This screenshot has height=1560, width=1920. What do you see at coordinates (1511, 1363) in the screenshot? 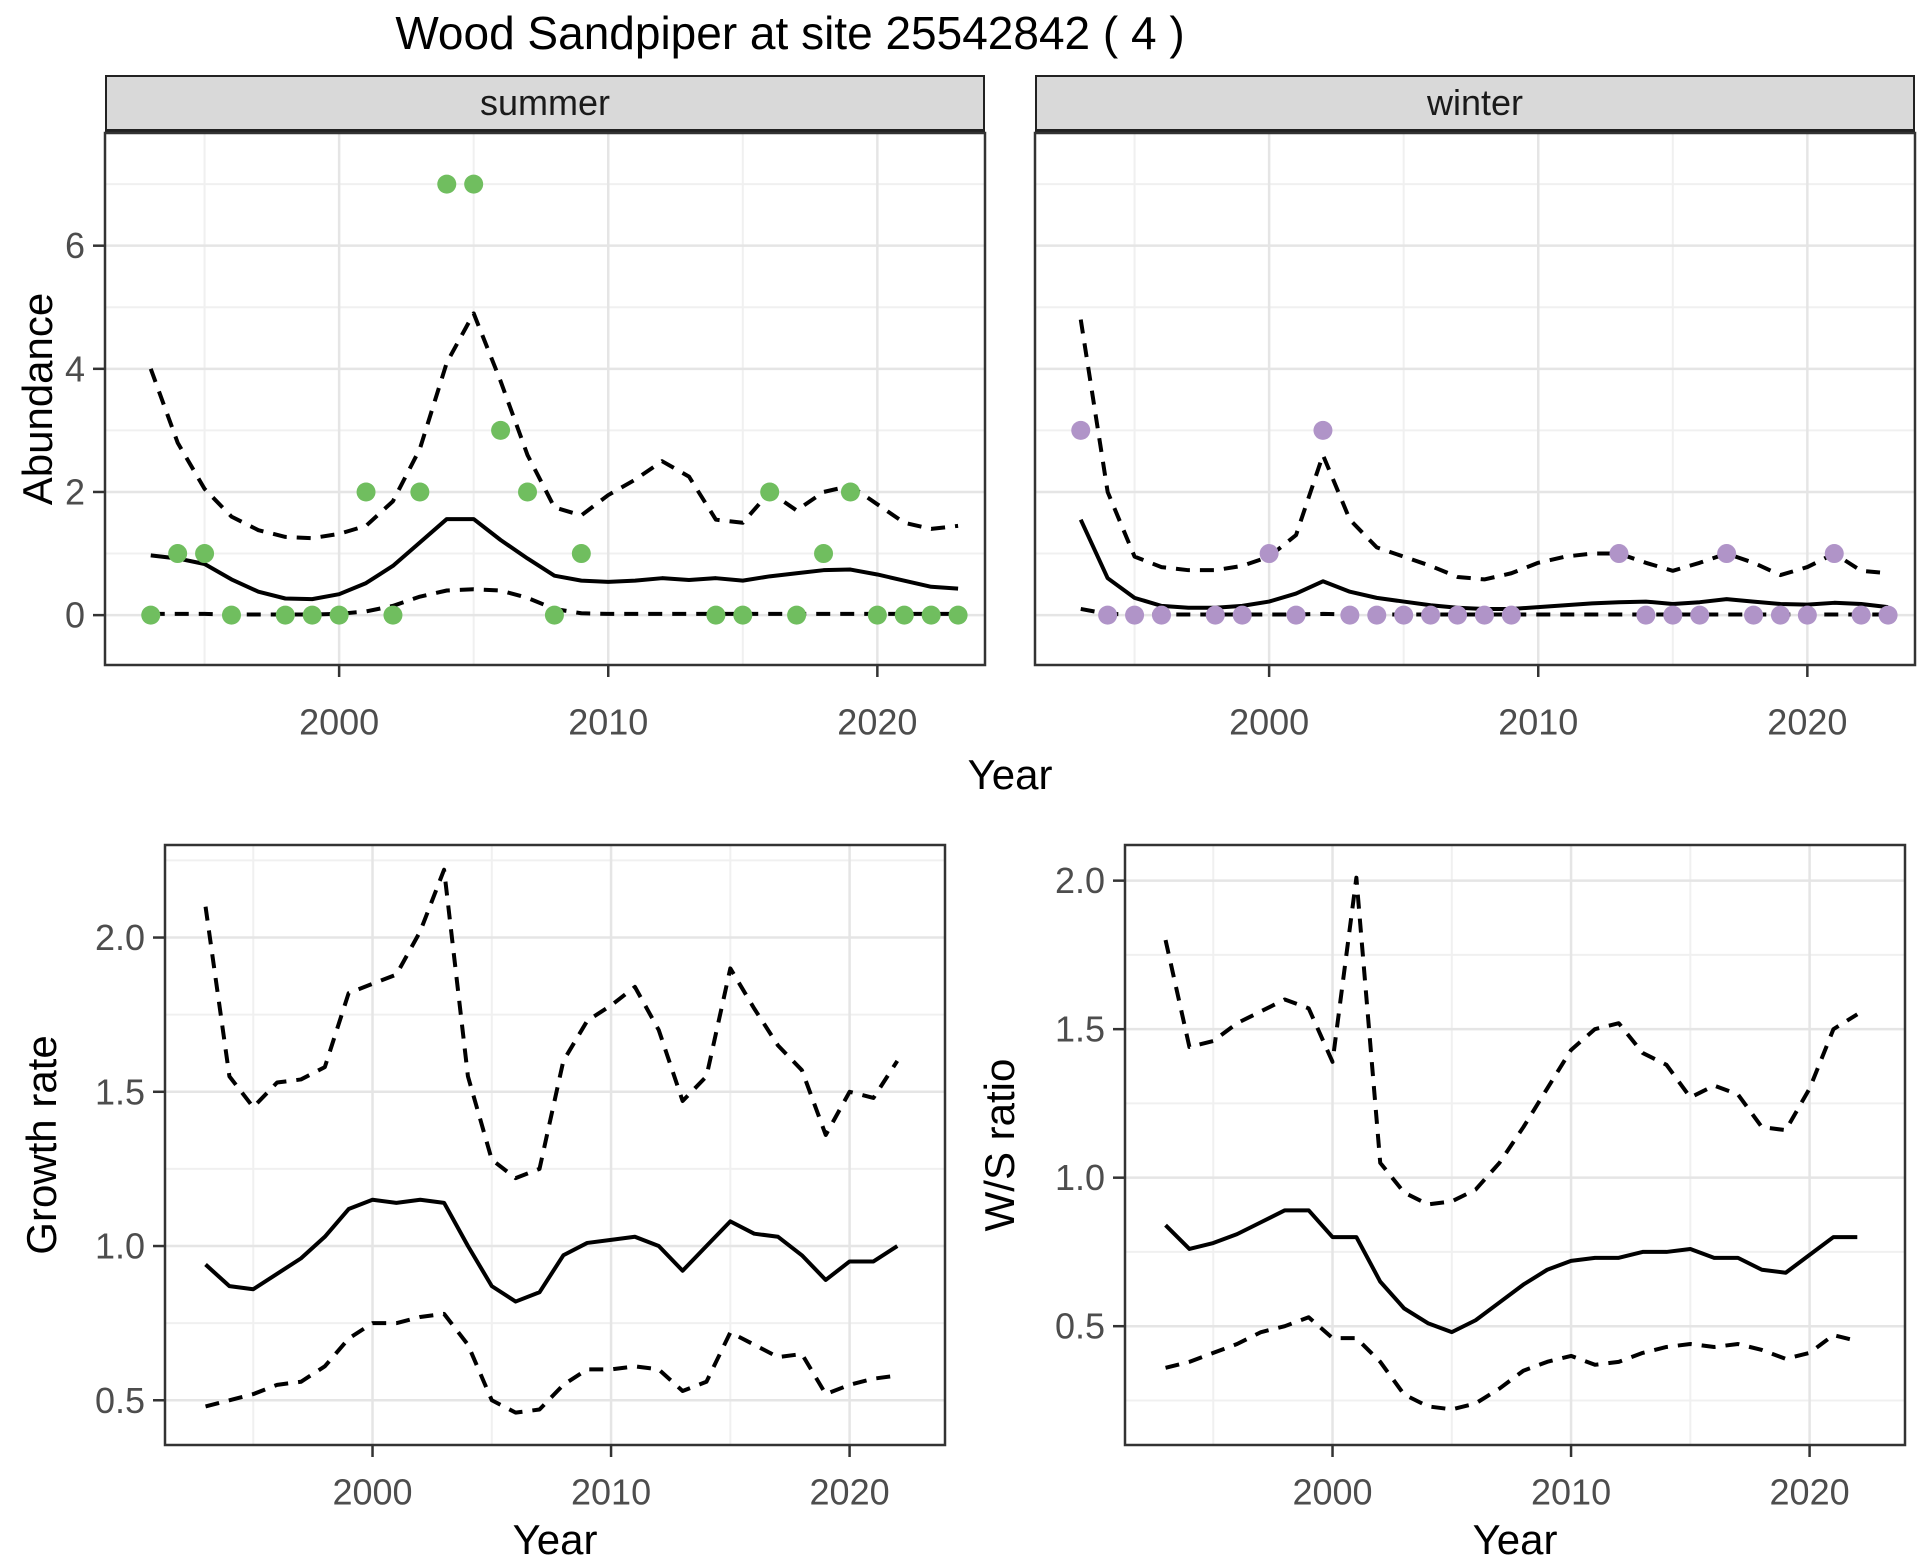
I see `ws-ratio-lower-ci-line` at bounding box center [1511, 1363].